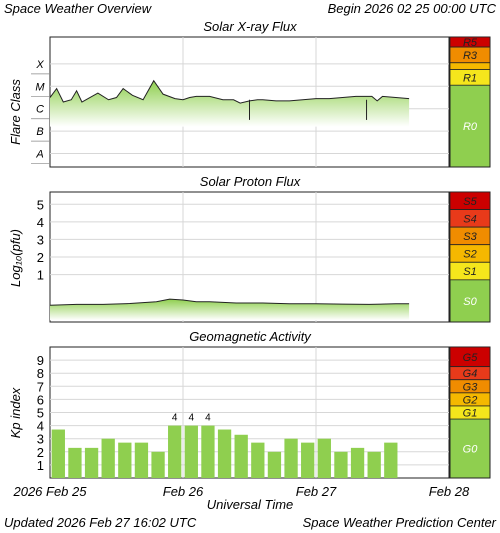 The width and height of the screenshot is (500, 533). What do you see at coordinates (49, 491) in the screenshot?
I see `x-tick-label: 2026 Feb 25` at bounding box center [49, 491].